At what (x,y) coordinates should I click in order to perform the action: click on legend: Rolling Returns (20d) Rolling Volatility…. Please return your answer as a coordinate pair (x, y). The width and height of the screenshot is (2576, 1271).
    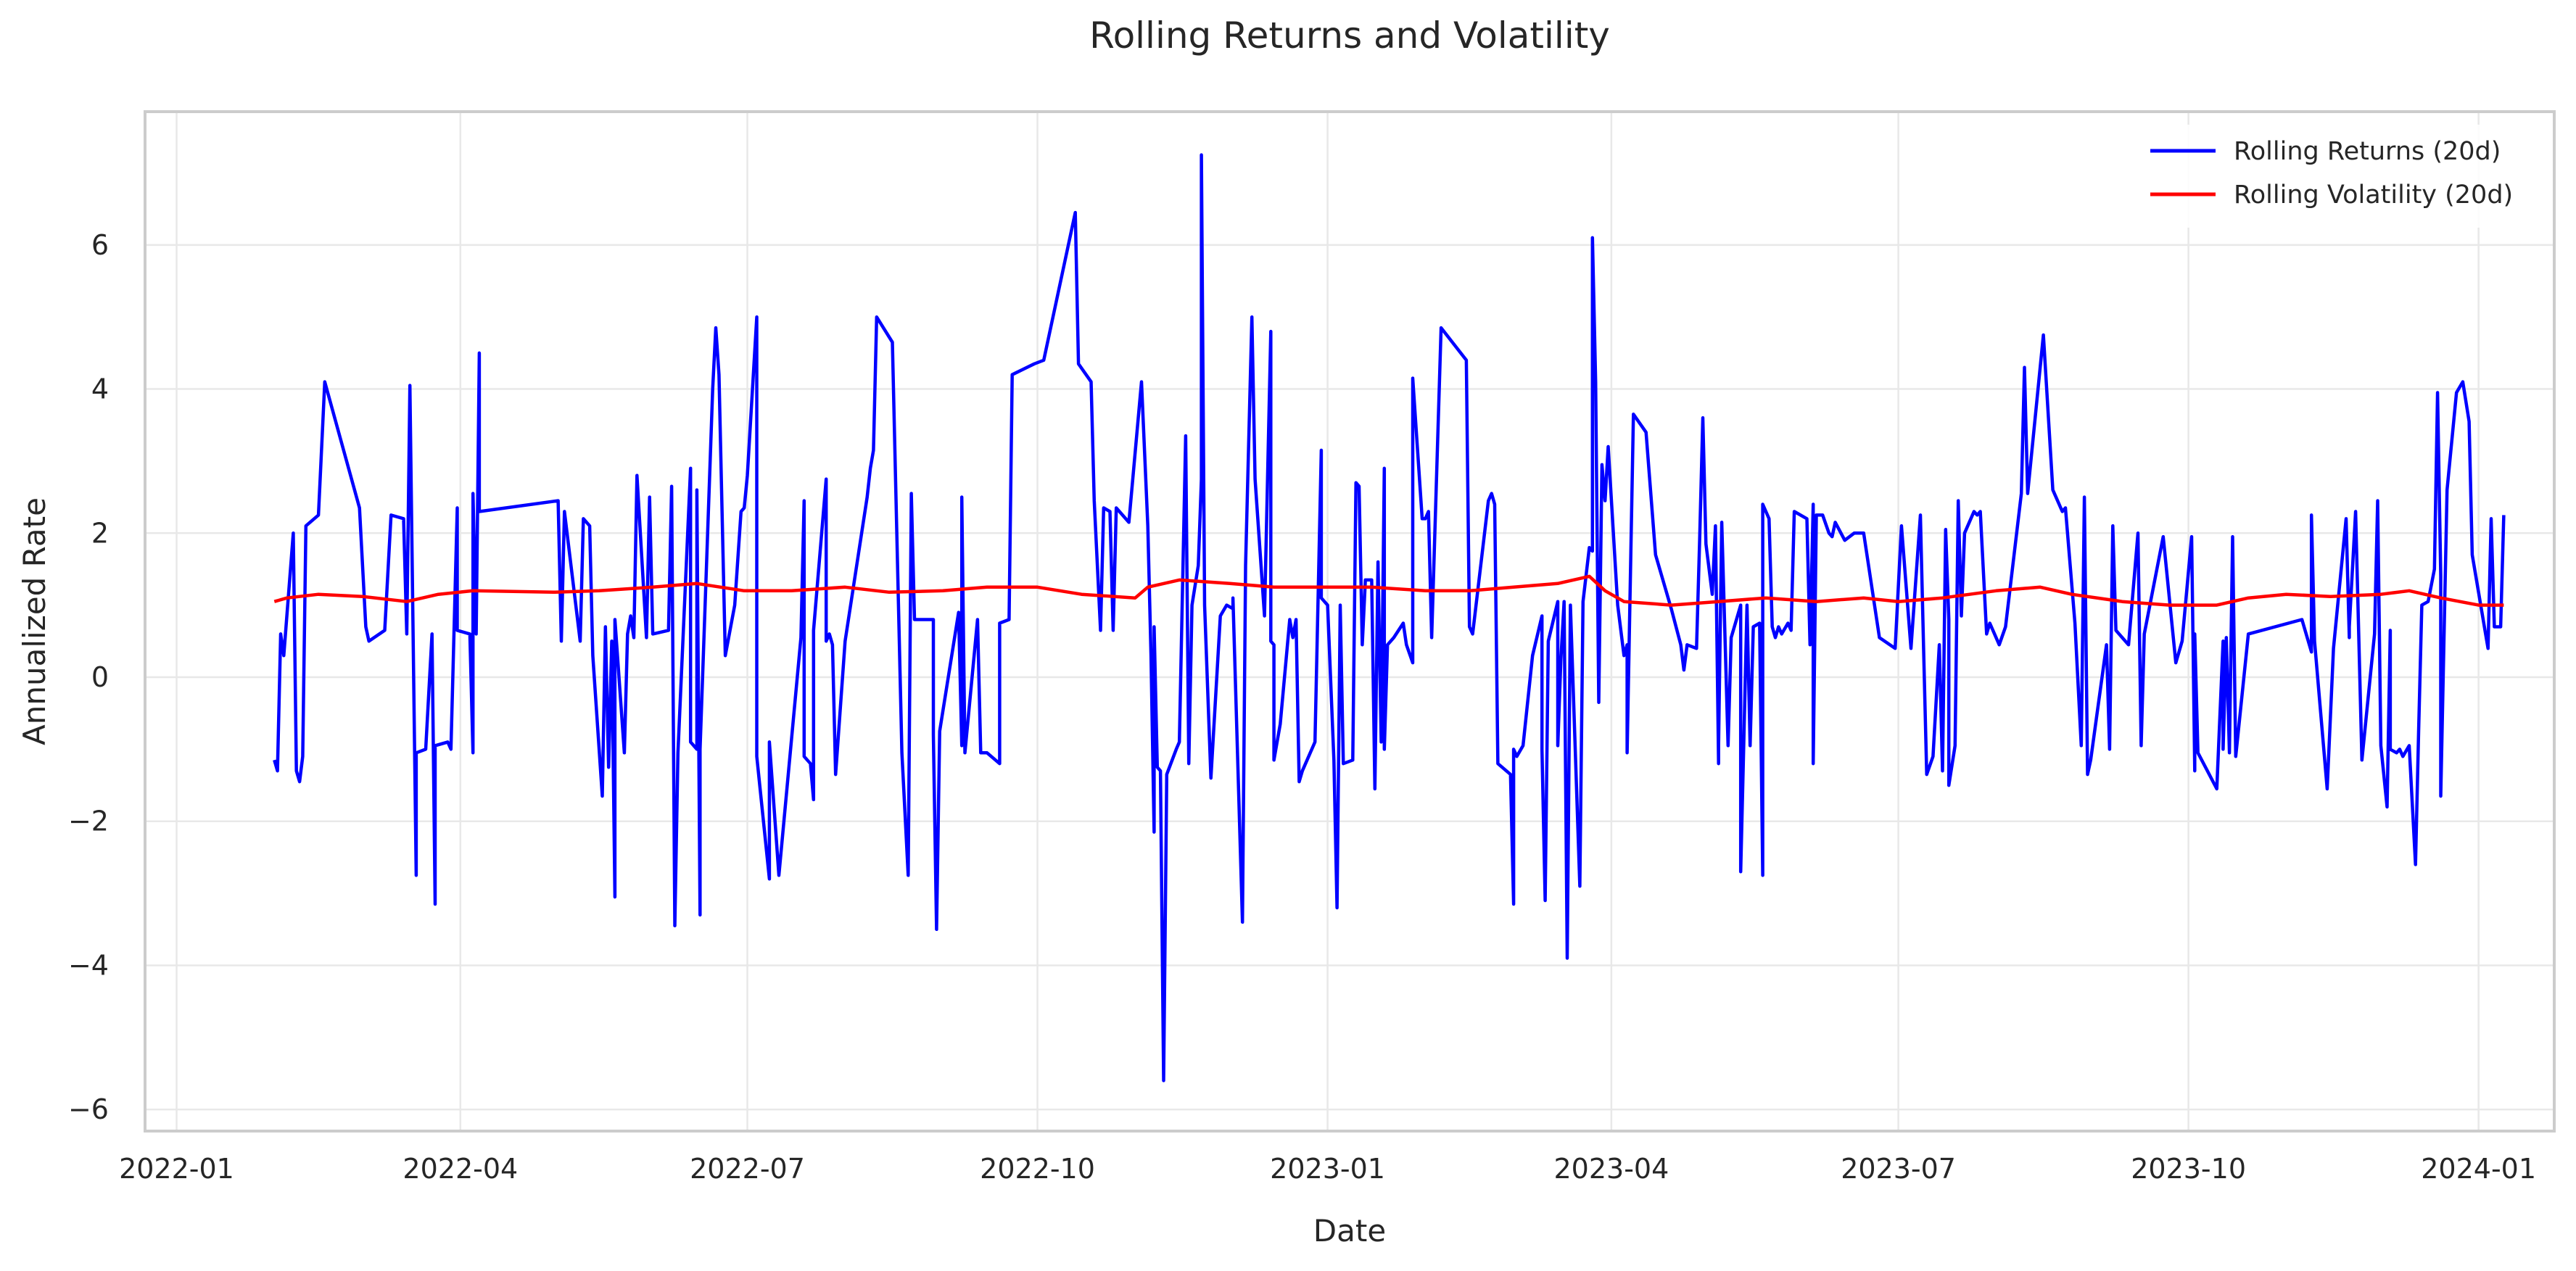
    Looking at the image, I should click on (2335, 176).